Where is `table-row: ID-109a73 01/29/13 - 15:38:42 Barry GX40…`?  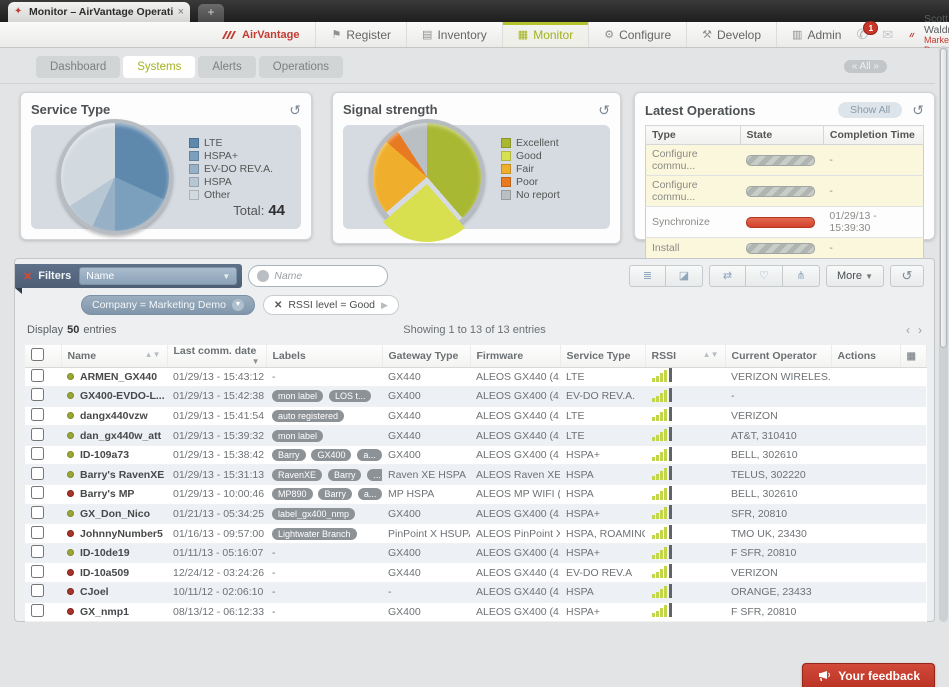 table-row: ID-109a73 01/29/13 - 15:38:42 Barry GX40… is located at coordinates (475, 455).